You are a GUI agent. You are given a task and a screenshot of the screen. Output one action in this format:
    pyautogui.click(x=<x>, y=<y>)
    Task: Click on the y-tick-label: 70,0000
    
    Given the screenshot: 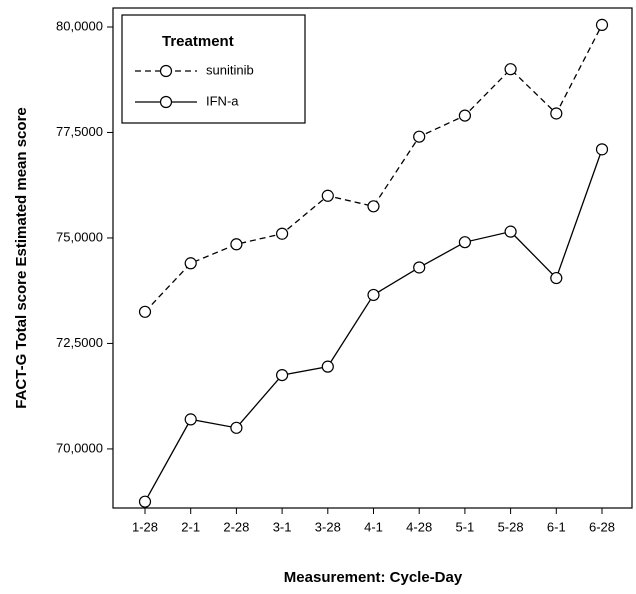 What is the action you would take?
    pyautogui.click(x=79, y=447)
    